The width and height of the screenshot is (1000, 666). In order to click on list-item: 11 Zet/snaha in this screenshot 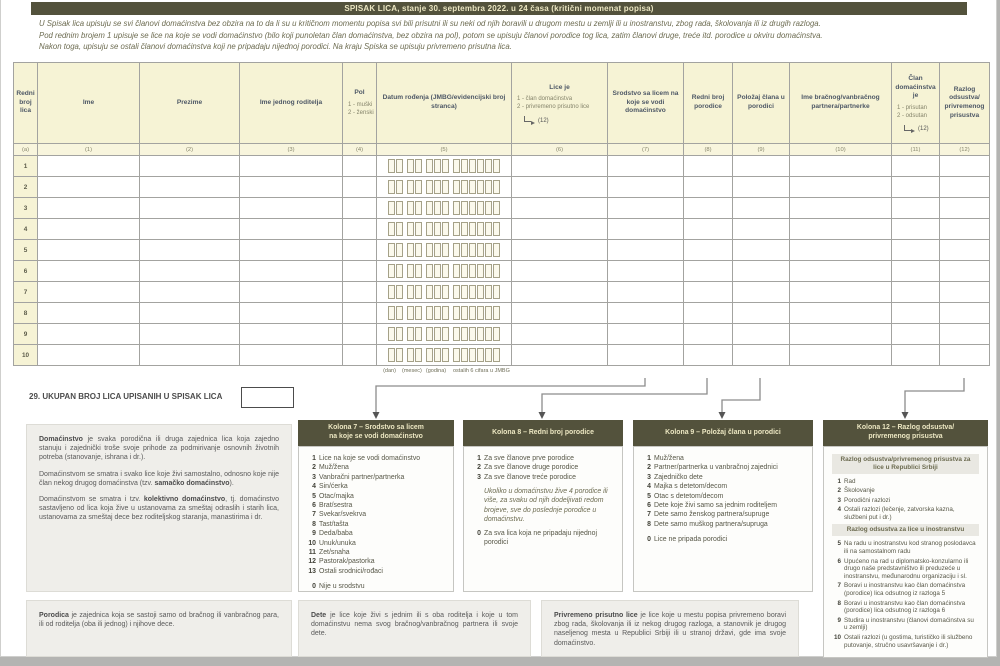, I will do `click(329, 553)`.